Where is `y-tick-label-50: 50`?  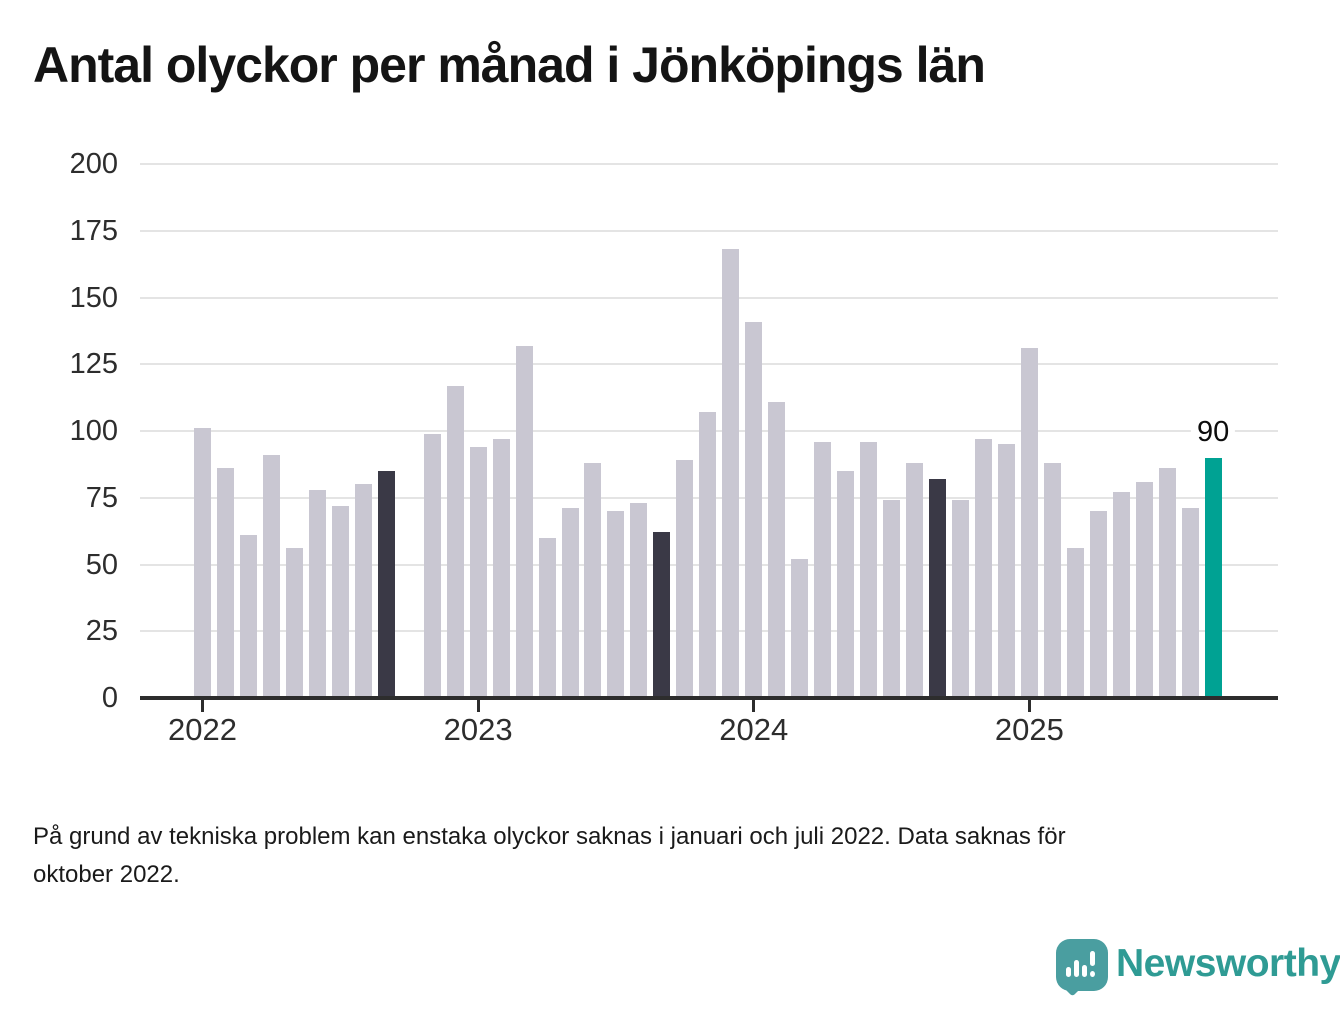
y-tick-label-50: 50 is located at coordinates (101, 564).